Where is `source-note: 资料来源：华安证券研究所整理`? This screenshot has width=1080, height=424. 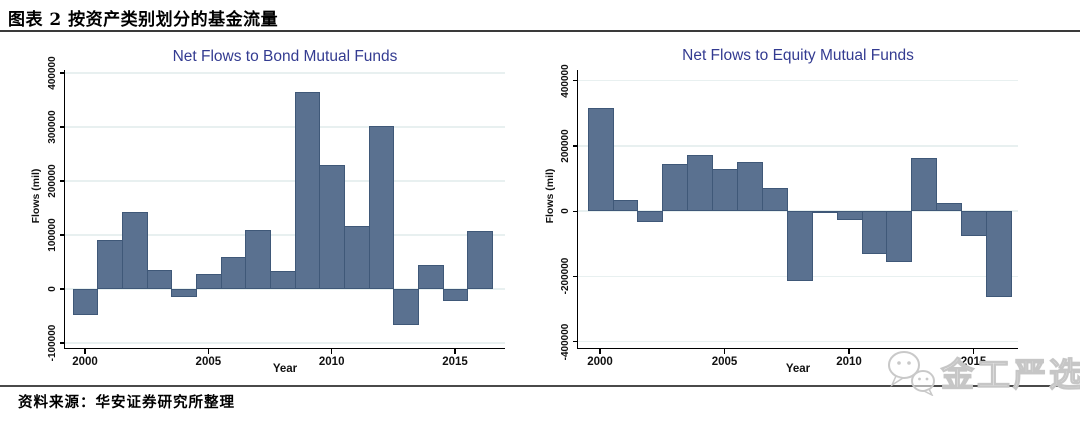
source-note: 资料来源：华安证券研究所整理 is located at coordinates (126, 402).